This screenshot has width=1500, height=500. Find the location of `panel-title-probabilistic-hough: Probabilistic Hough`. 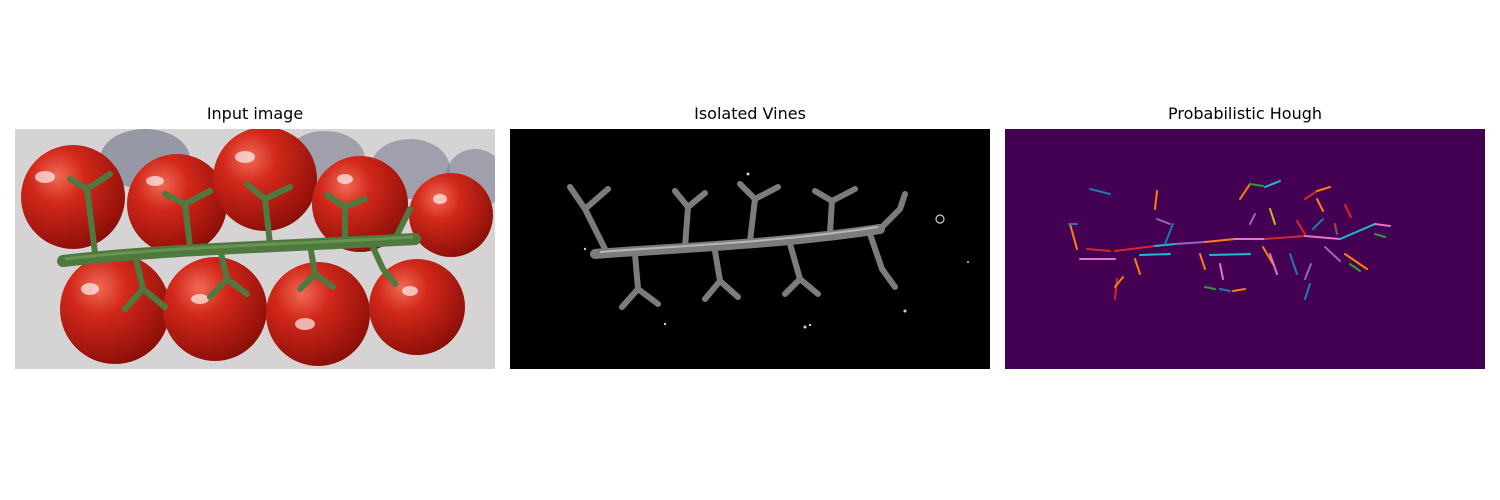

panel-title-probabilistic-hough: Probabilistic Hough is located at coordinates (1245, 113).